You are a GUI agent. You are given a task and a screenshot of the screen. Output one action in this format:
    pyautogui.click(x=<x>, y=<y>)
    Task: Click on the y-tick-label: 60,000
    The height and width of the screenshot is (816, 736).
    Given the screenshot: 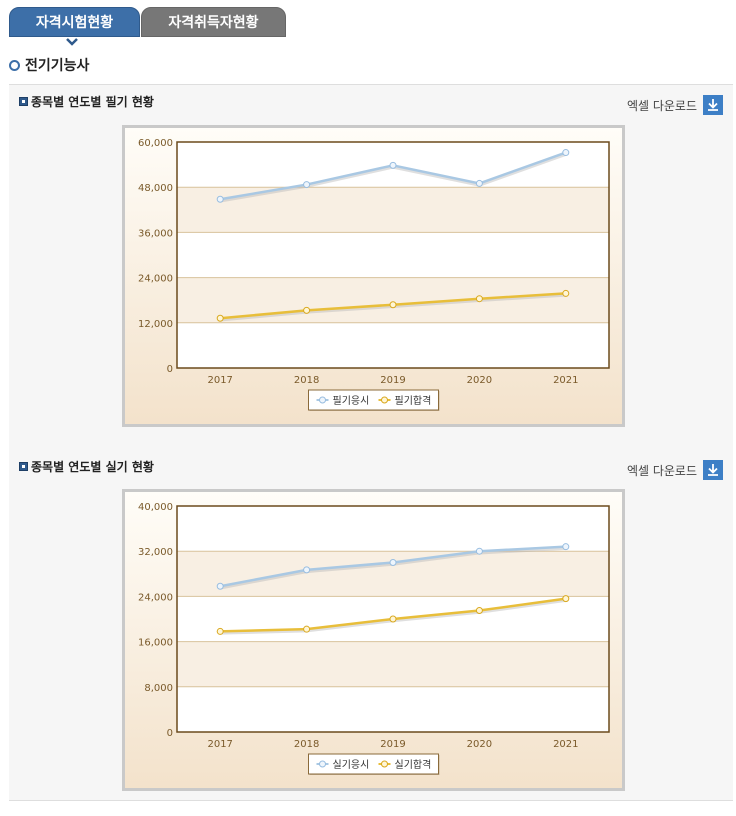 What is the action you would take?
    pyautogui.click(x=155, y=143)
    